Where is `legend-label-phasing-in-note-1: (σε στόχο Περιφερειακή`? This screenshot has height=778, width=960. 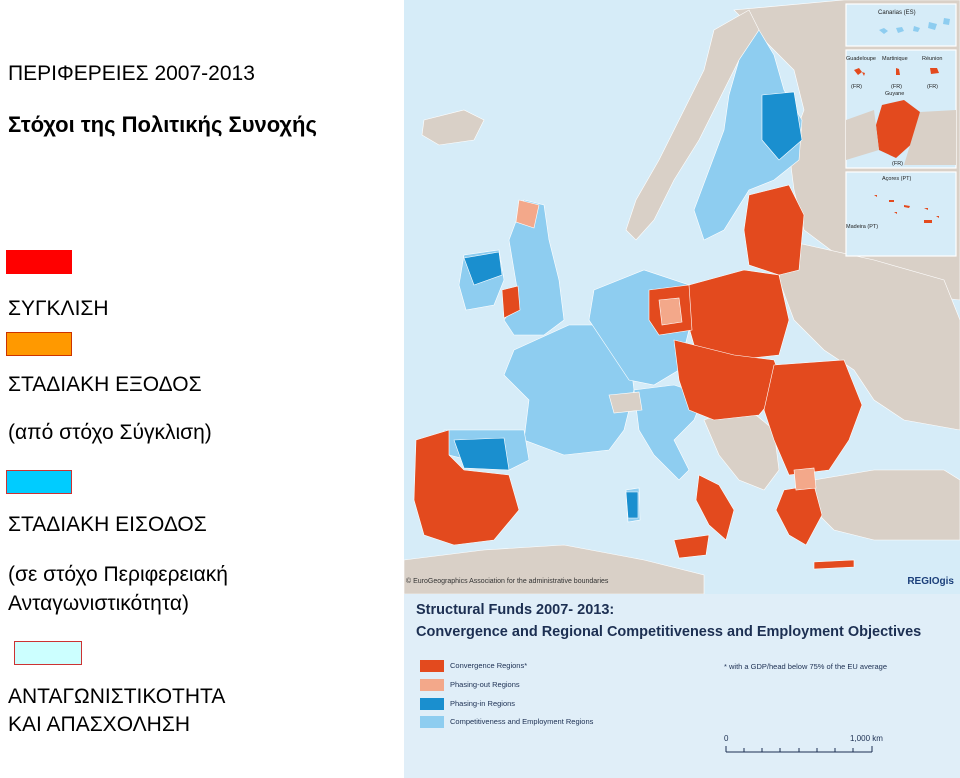 legend-label-phasing-in-note-1: (σε στόχο Περιφερειακή is located at coordinates (118, 574).